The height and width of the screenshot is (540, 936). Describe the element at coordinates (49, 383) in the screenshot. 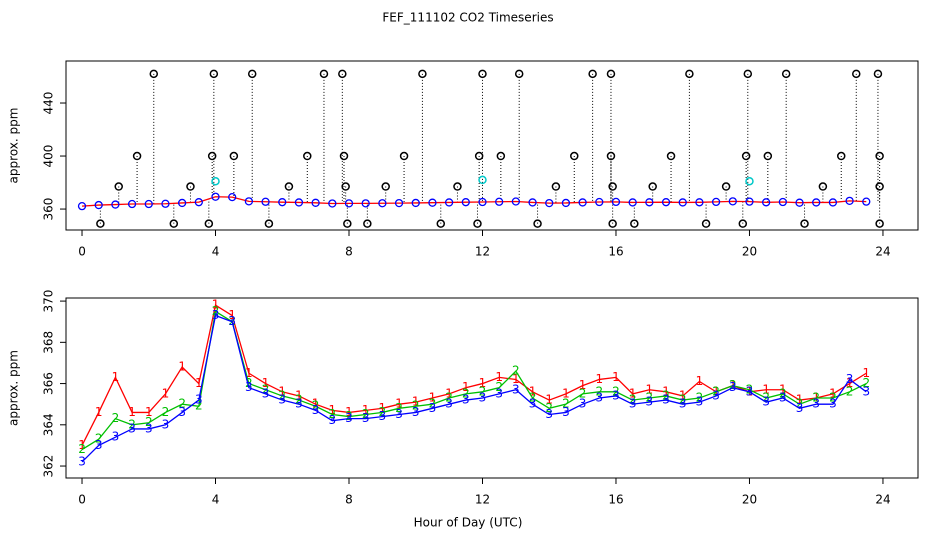

I see `y-tick-label: 366` at that location.